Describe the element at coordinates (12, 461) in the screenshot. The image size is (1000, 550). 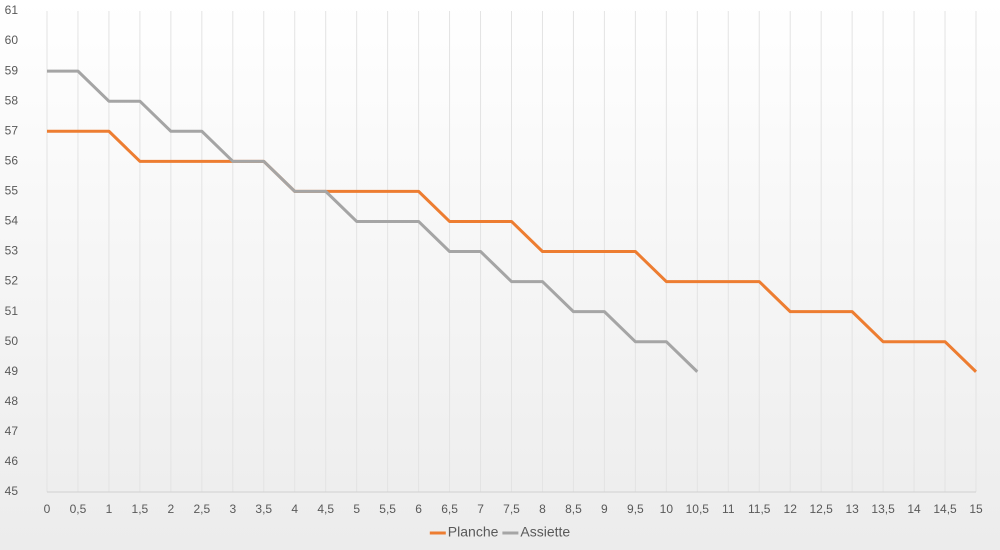
I see `y-tick-label: 46` at that location.